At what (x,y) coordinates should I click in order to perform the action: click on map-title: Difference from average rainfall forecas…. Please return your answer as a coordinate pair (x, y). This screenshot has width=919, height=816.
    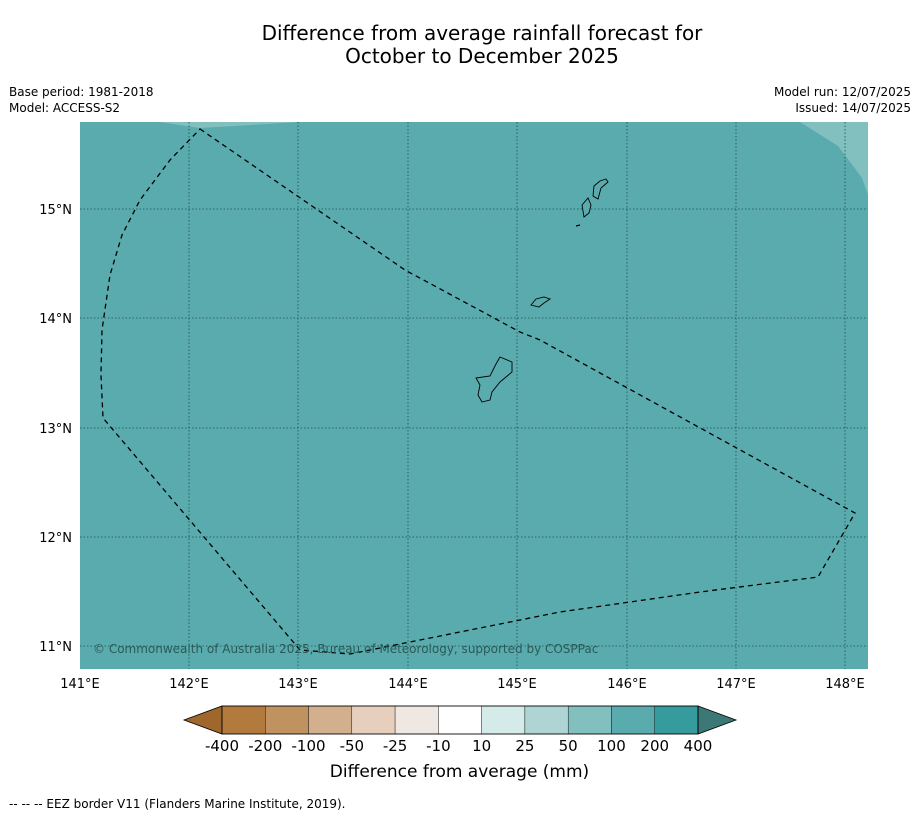
    Looking at the image, I should click on (459, 45).